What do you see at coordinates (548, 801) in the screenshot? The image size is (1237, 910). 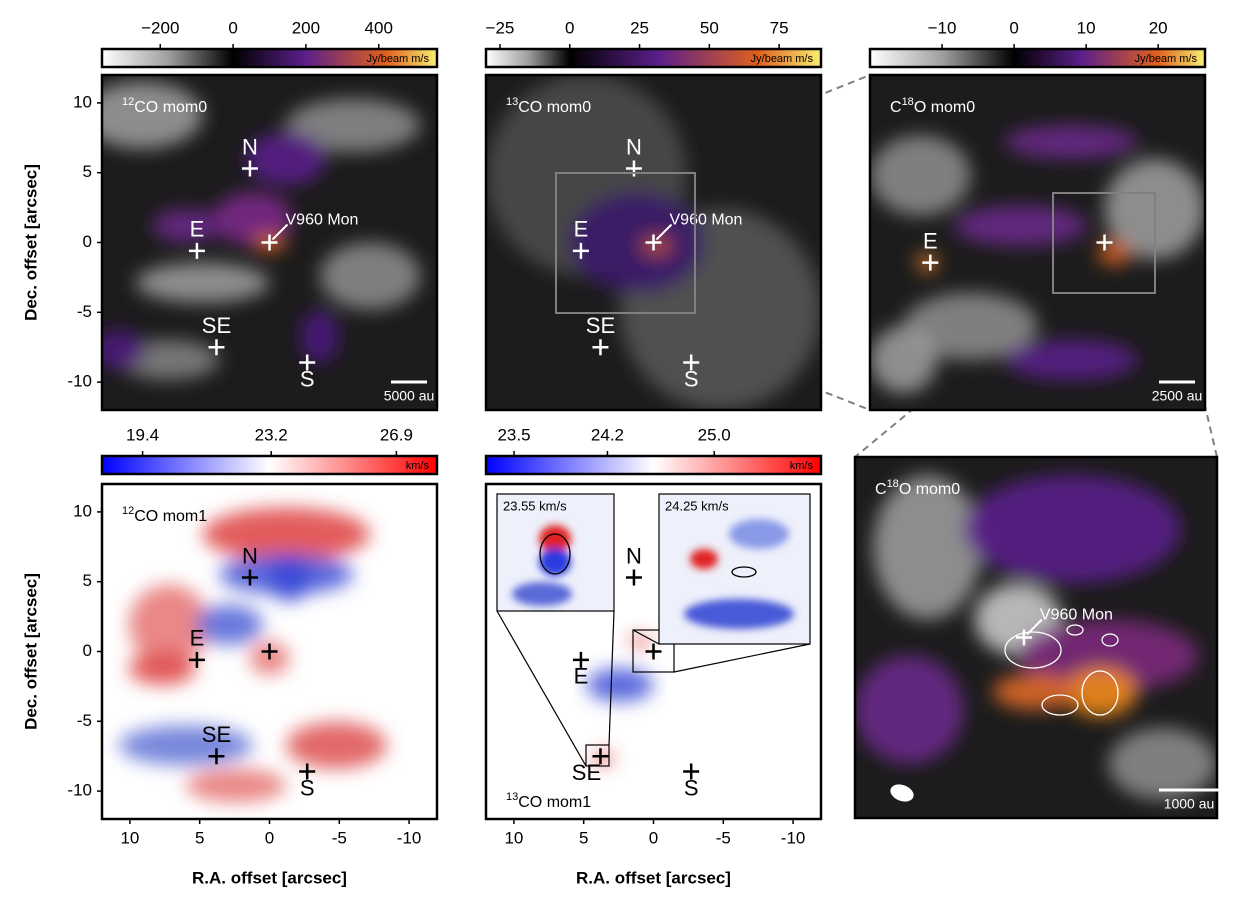 I see `panel-title: 13CO mom1` at bounding box center [548, 801].